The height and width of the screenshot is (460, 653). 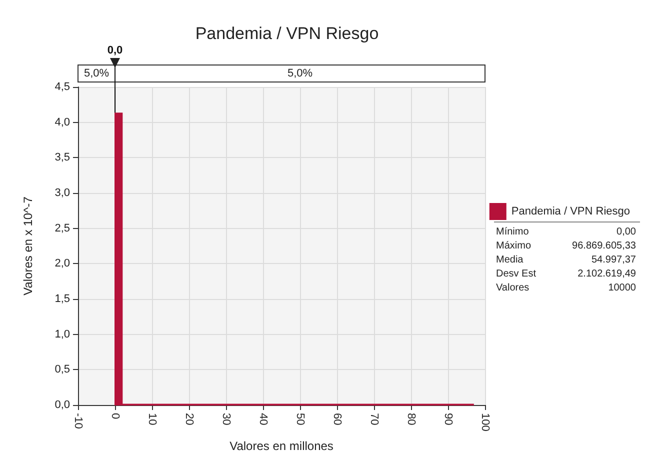 I want to click on y-tick-label: 1,0, so click(x=62, y=334).